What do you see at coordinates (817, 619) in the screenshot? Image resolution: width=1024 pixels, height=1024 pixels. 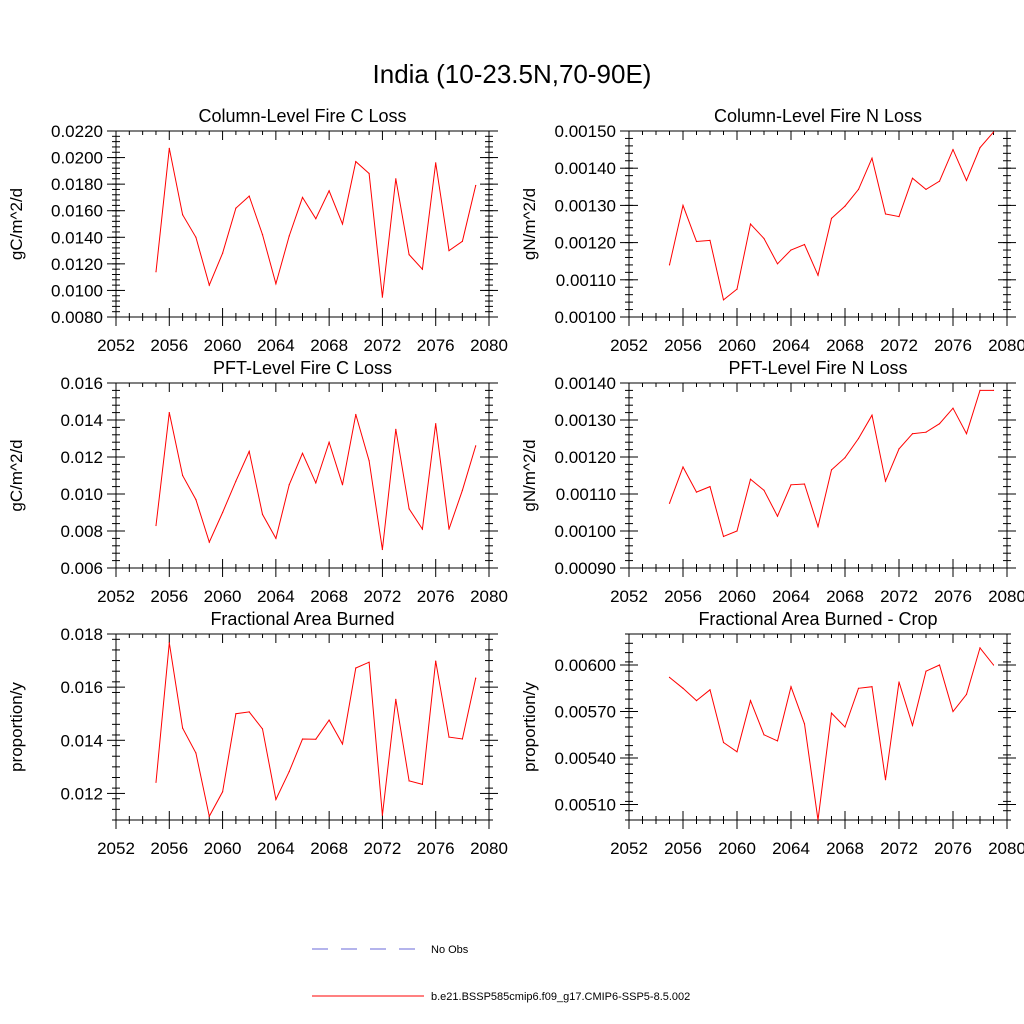 I see `panel-title: Fractional Area Burned - Crop` at bounding box center [817, 619].